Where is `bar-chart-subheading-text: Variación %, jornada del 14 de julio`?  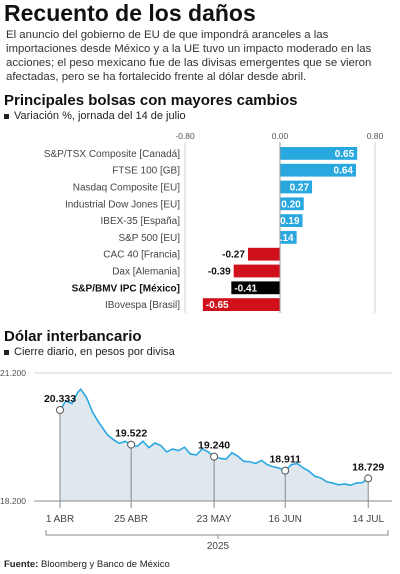 bar-chart-subheading-text: Variación %, jornada del 14 de julio is located at coordinates (100, 116).